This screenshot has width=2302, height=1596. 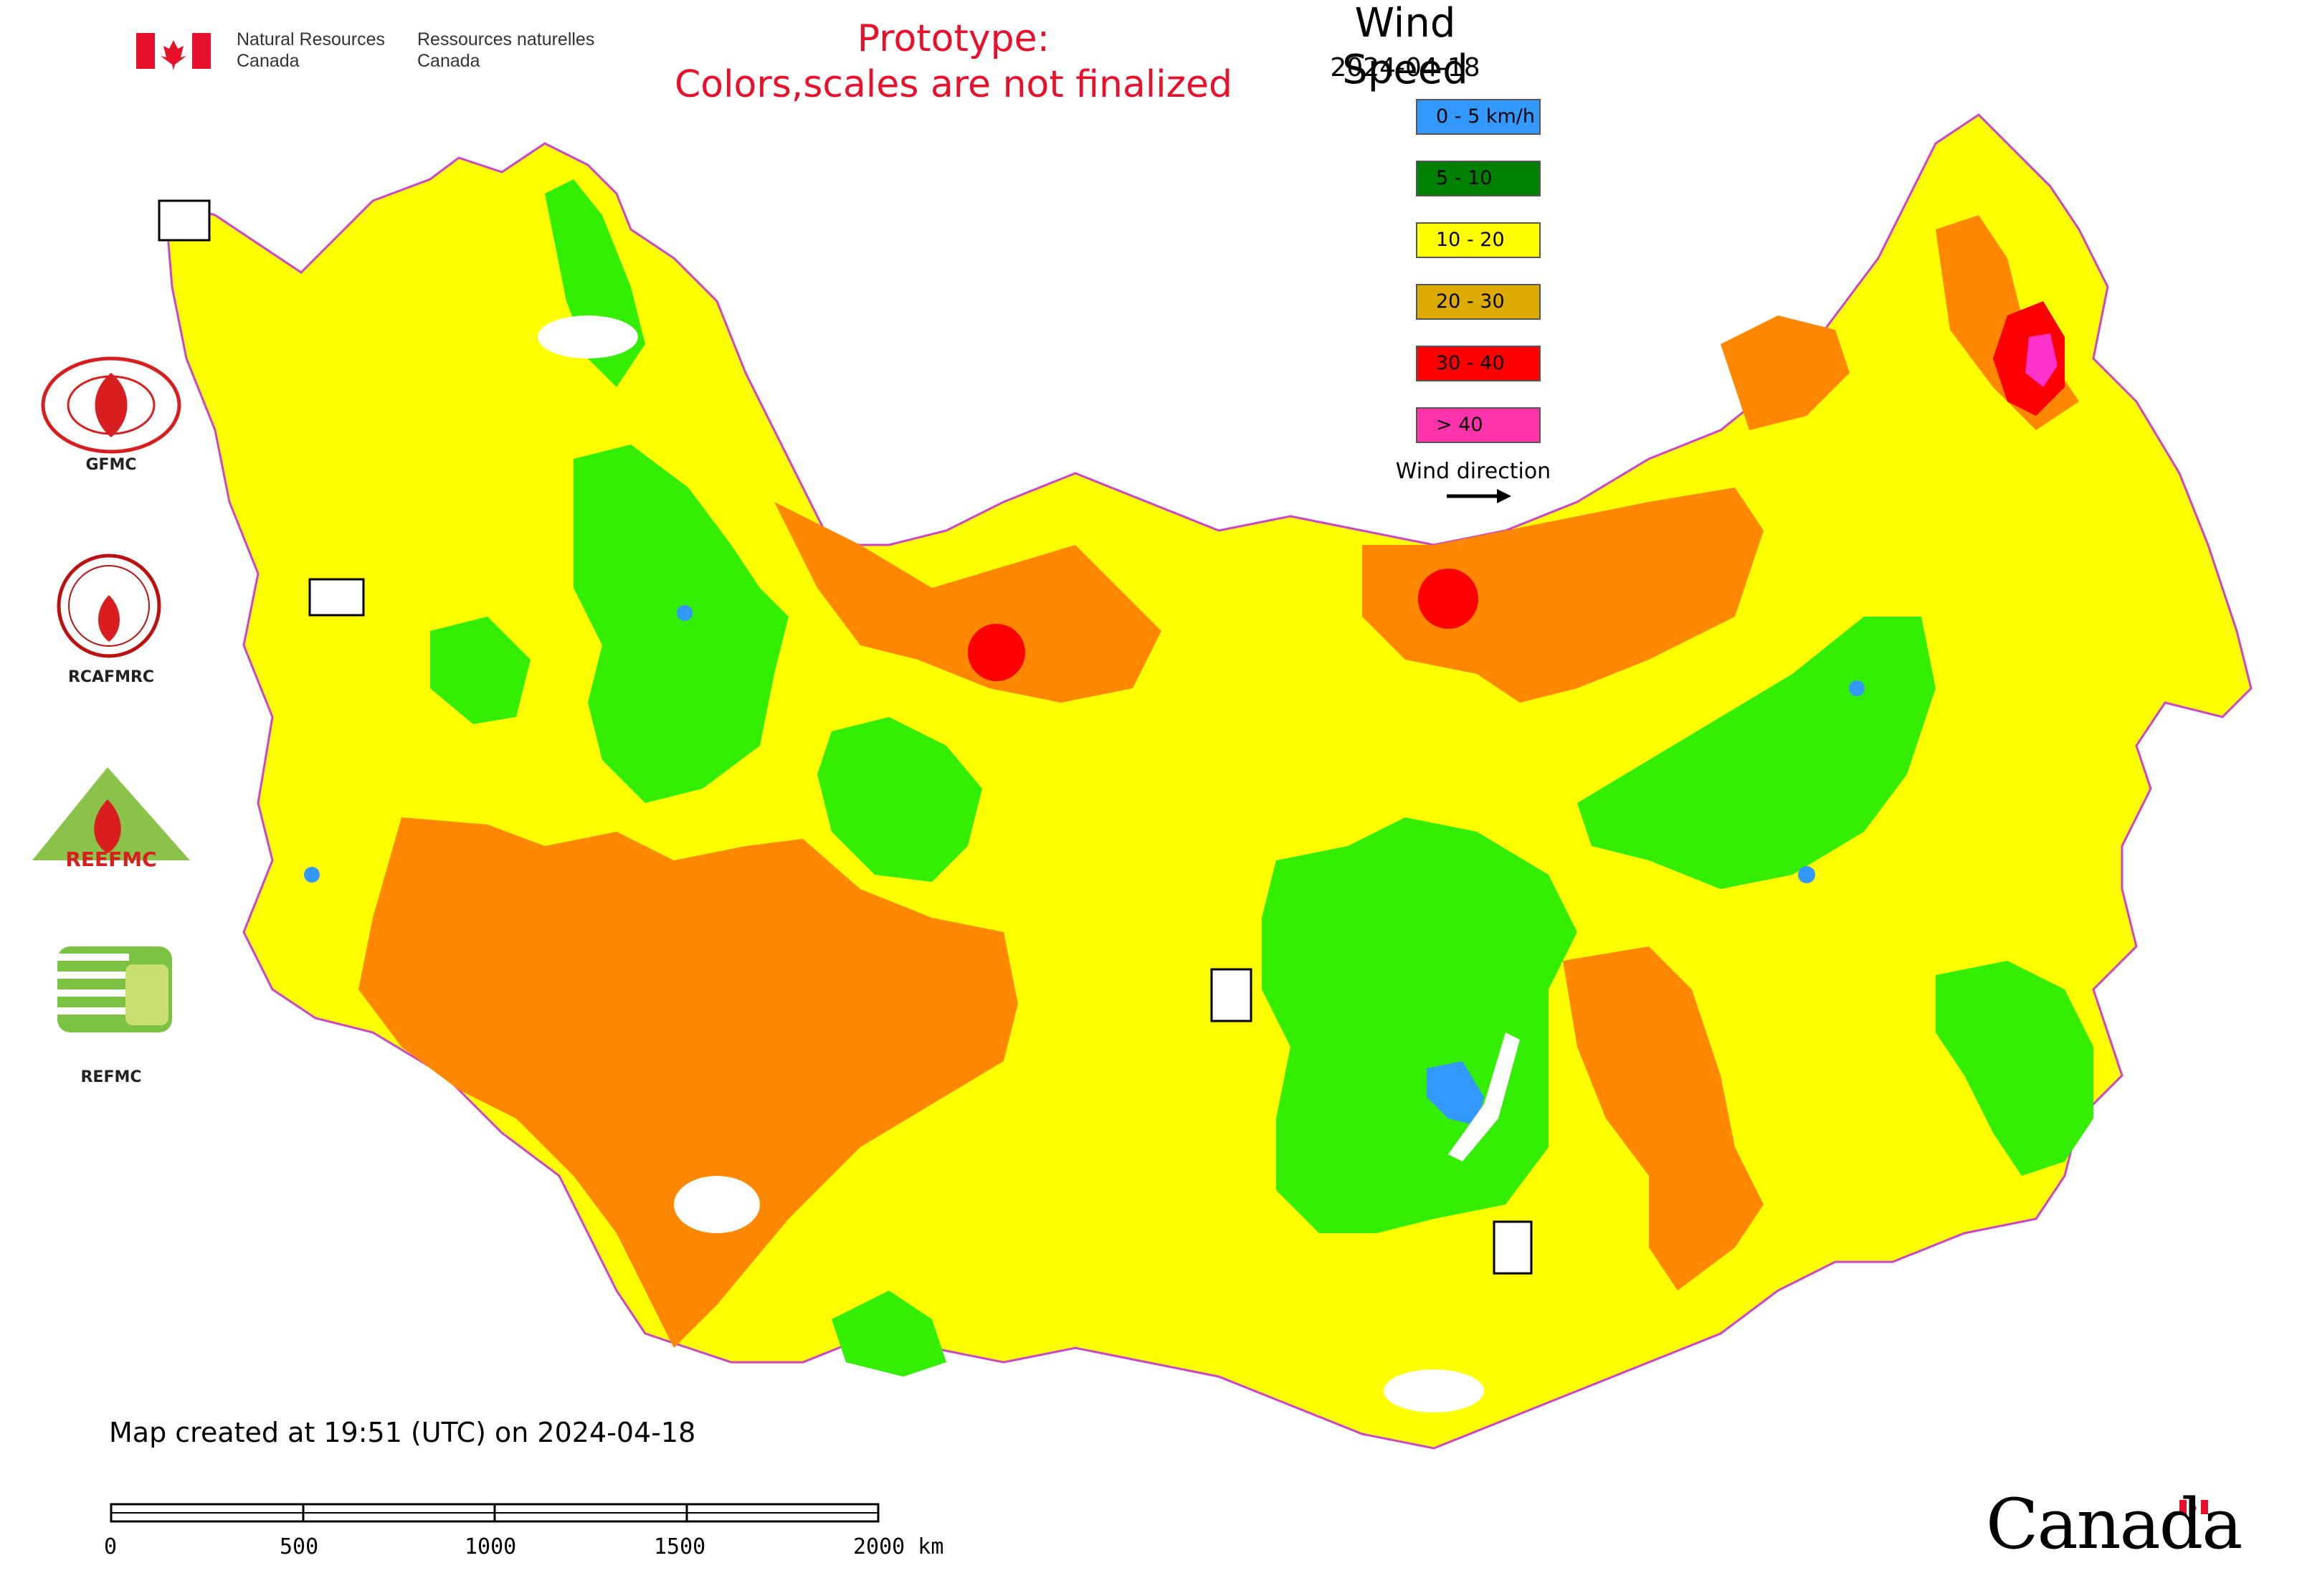 What do you see at coordinates (495, 1513) in the screenshot?
I see `scale-bar` at bounding box center [495, 1513].